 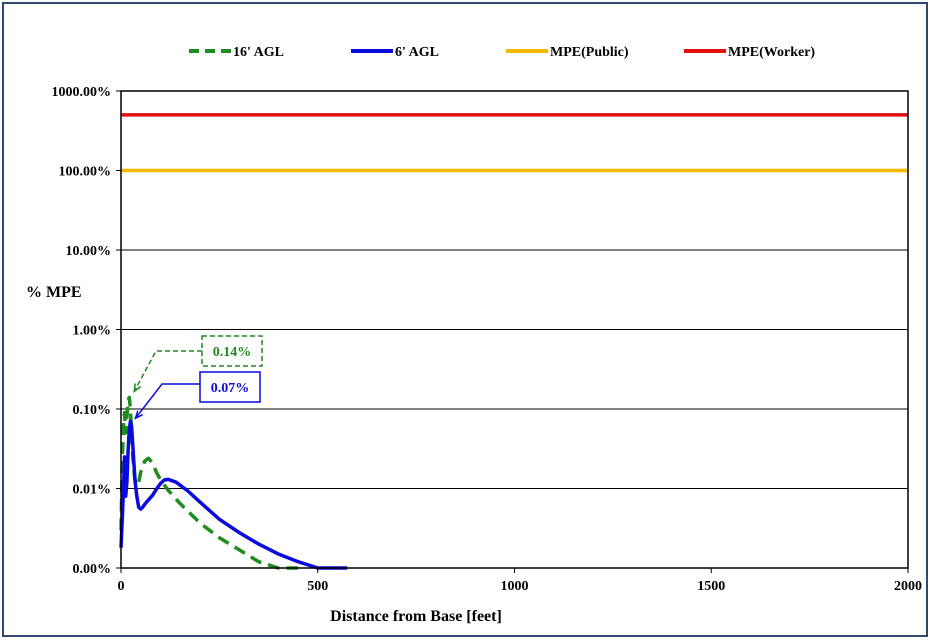 I want to click on y-tick-label: 1000.00%, so click(x=82, y=92).